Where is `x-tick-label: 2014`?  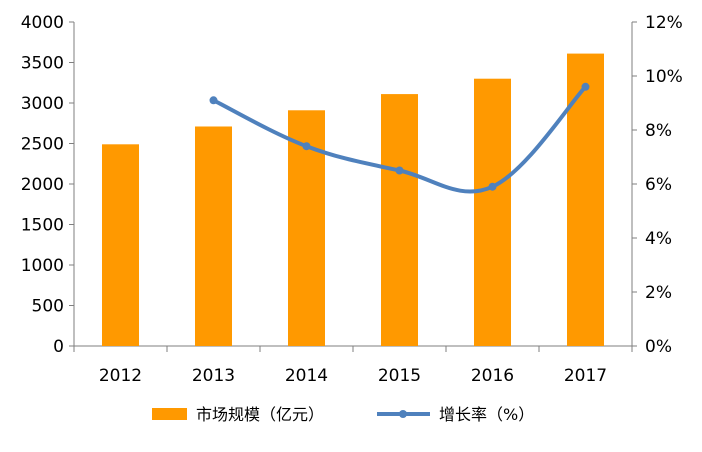
x-tick-label: 2014 is located at coordinates (306, 376).